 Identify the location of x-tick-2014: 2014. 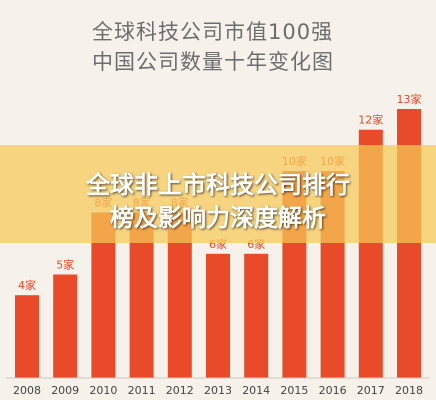
(256, 390).